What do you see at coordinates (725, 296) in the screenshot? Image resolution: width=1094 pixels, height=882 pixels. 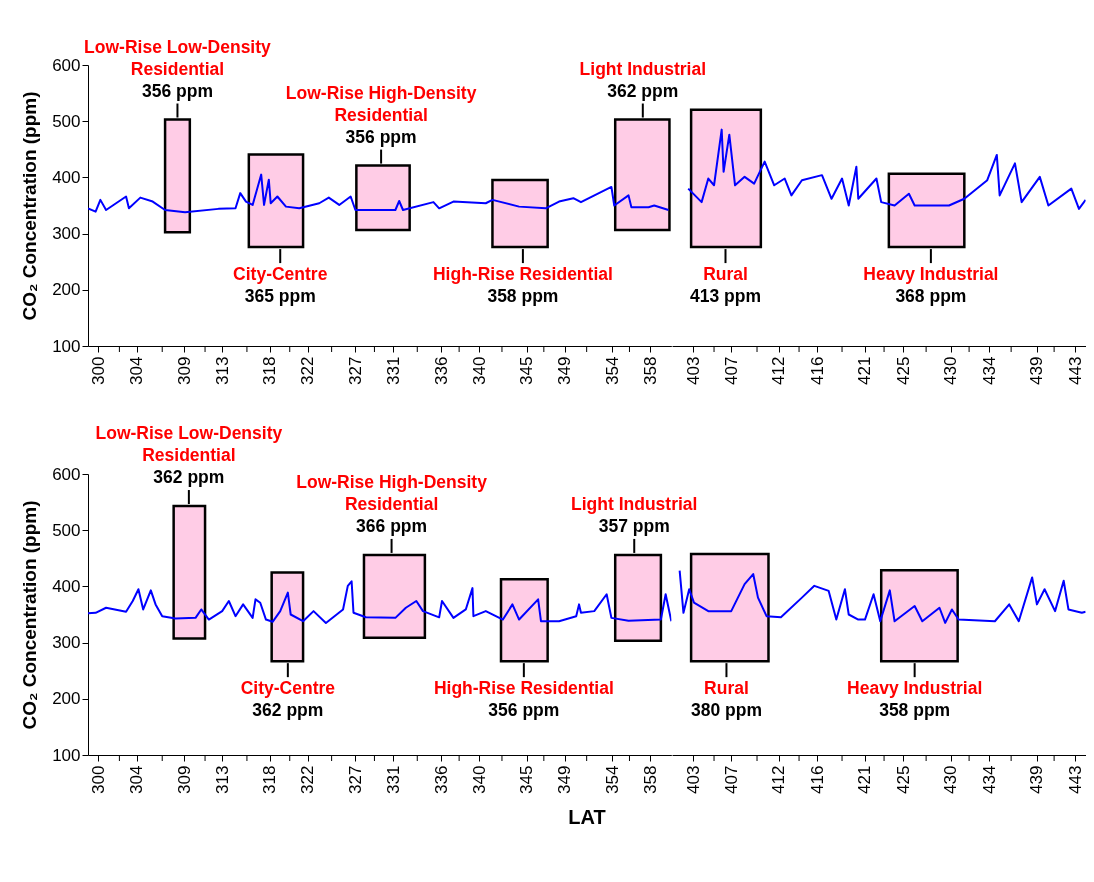 I see `annotation: 413 ppm` at bounding box center [725, 296].